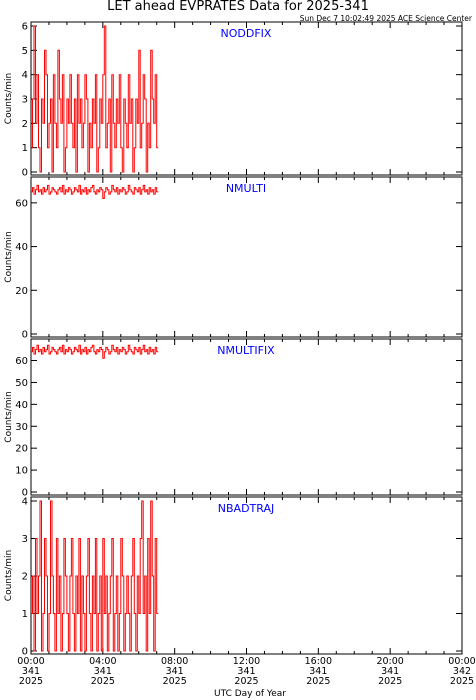  What do you see at coordinates (21, 471) in the screenshot?
I see `y-tick-label: 10` at bounding box center [21, 471].